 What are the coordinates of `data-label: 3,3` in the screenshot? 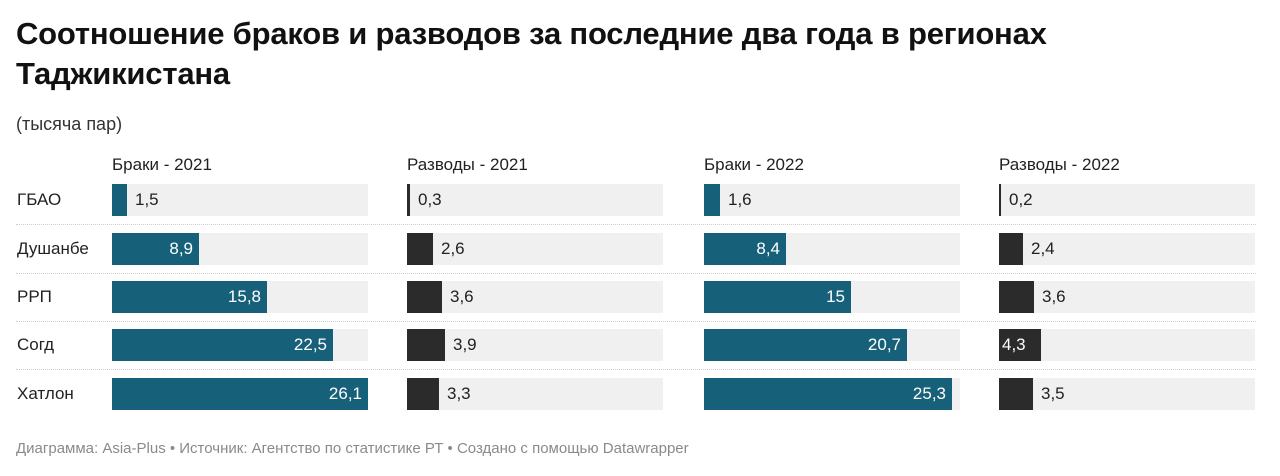 It's located at (459, 393).